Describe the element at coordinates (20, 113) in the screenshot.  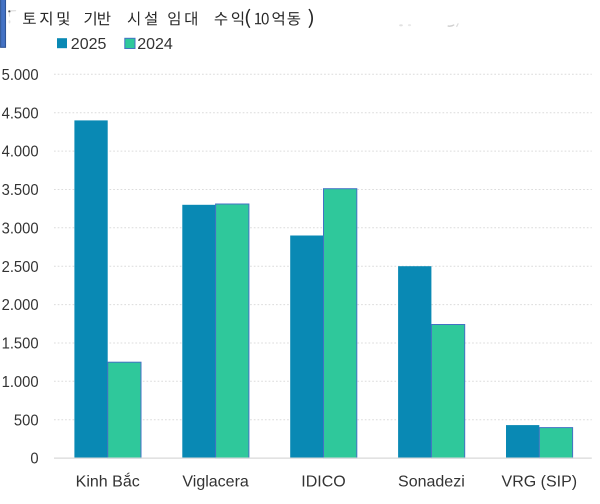
I see `svg-text: 4.500` at that location.